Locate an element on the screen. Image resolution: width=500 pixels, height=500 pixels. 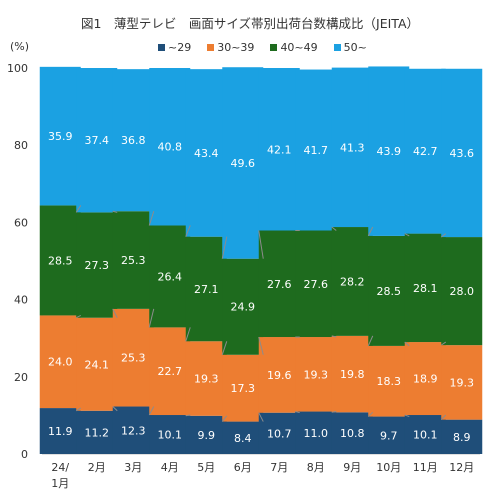
data-label: 24.1 is located at coordinates (97, 364).